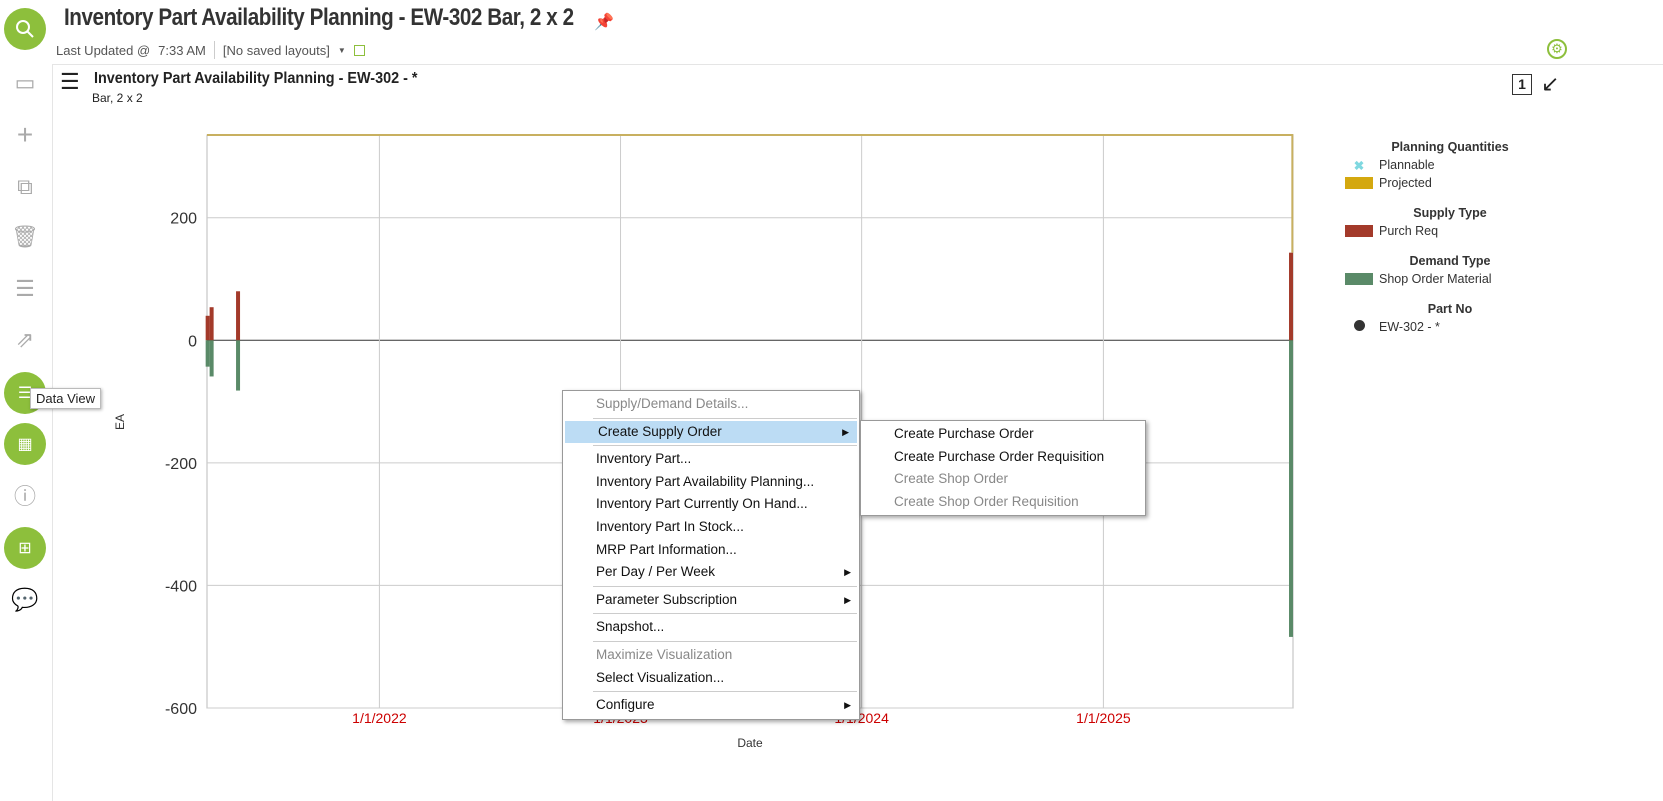 This screenshot has height=801, width=1663. Describe the element at coordinates (25, 236) in the screenshot. I see `delete-icon: 🗑` at that location.